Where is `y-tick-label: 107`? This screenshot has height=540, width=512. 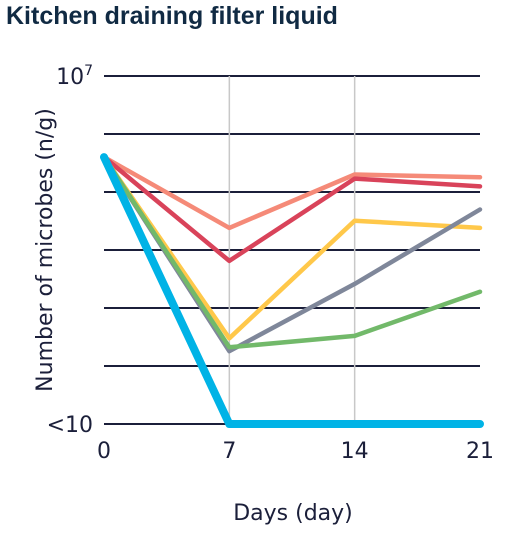 y-tick-label: 107 is located at coordinates (74, 76).